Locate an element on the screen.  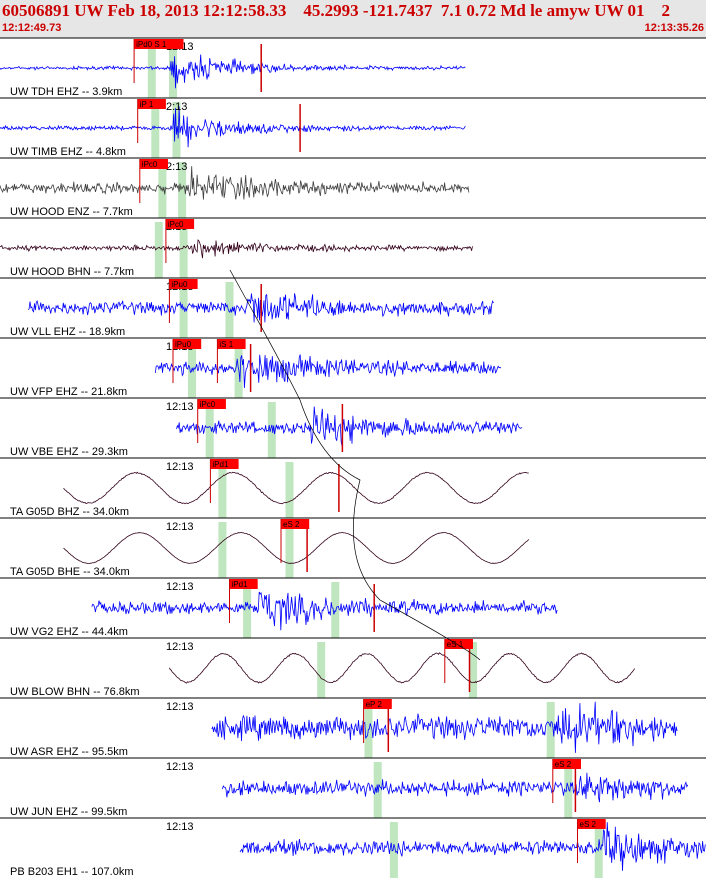
trace-station-label: UW ASR EHZ -- 95.5km is located at coordinates (69, 752).